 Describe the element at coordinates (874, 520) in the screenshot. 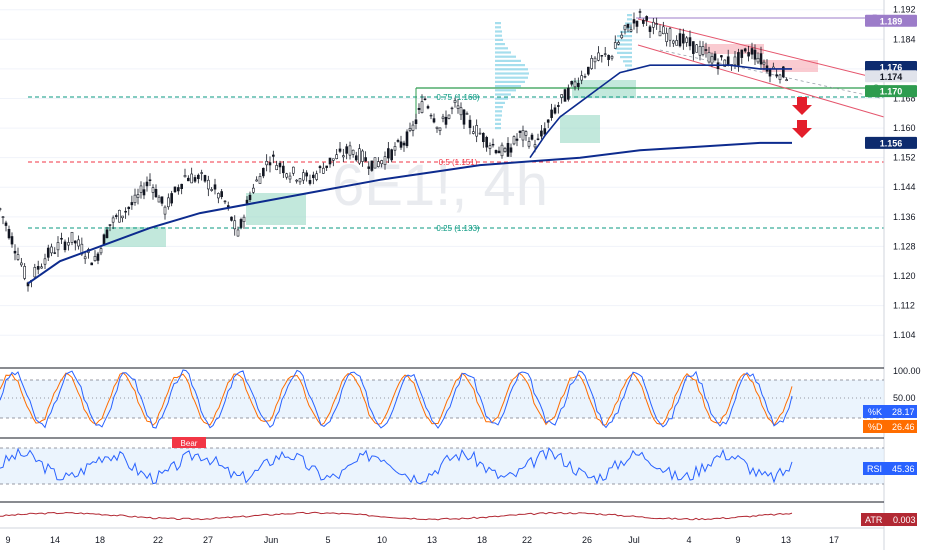

I see `atr-label: ATR` at that location.